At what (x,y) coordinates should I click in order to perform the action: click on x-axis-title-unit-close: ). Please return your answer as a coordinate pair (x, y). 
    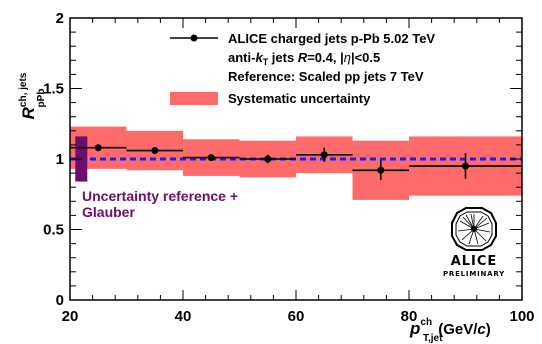
    Looking at the image, I should click on (488, 329).